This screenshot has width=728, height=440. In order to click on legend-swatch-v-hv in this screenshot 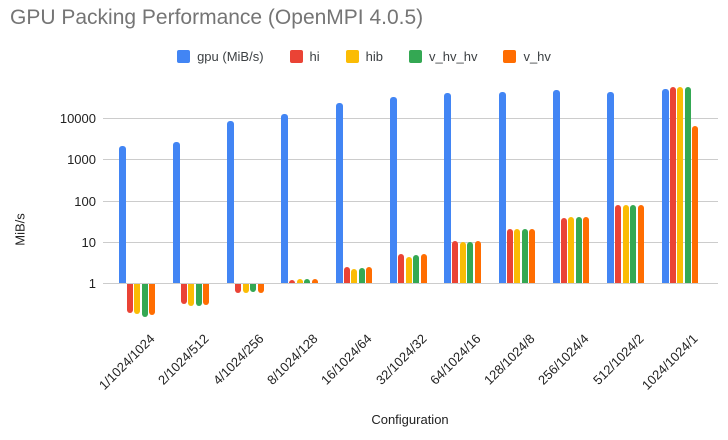, I will do `click(510, 56)`.